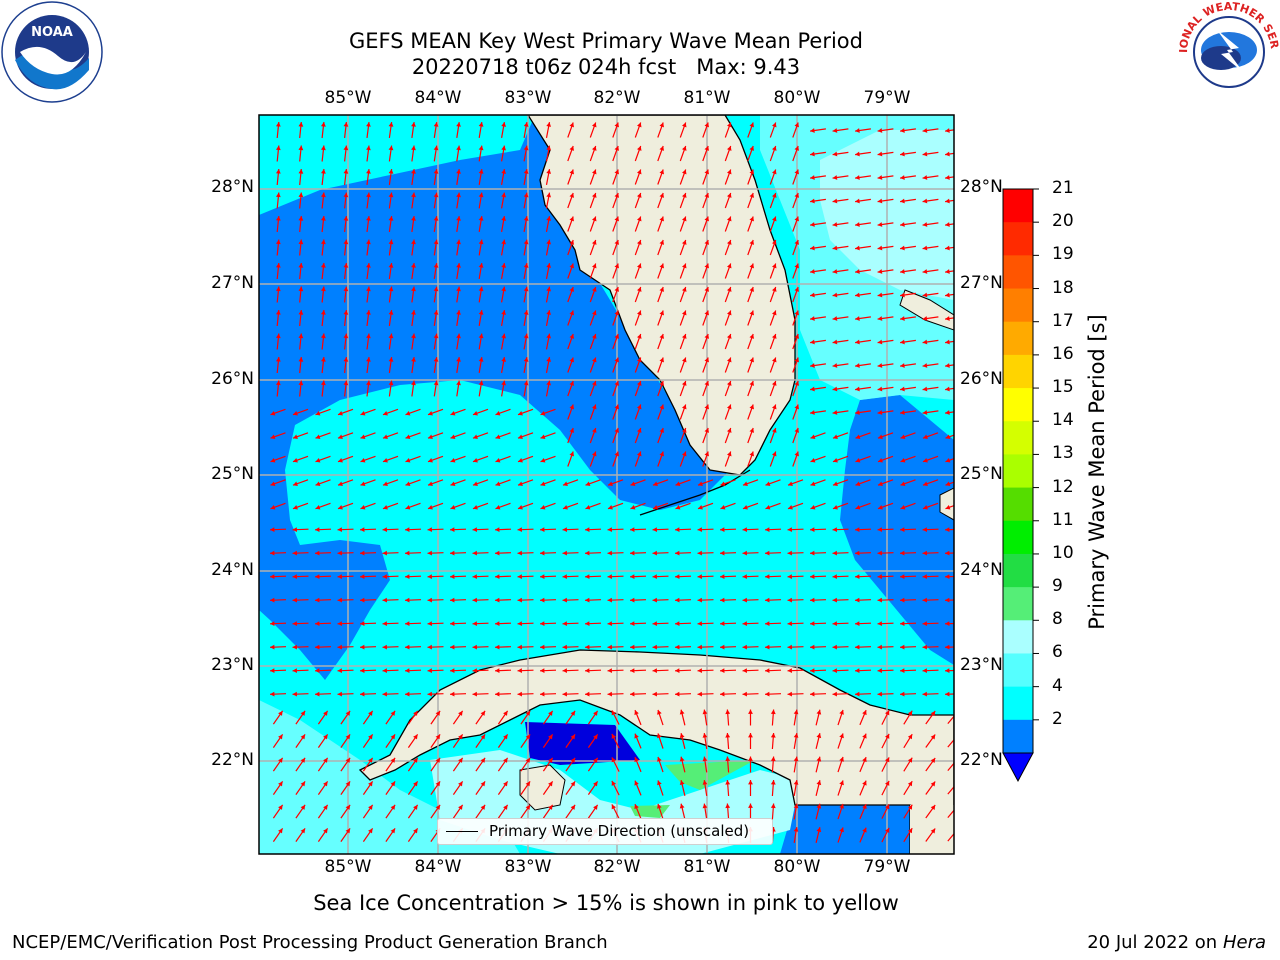 The height and width of the screenshot is (960, 1280). Describe the element at coordinates (1063, 353) in the screenshot. I see `colorbar-tick-label: 16` at that location.